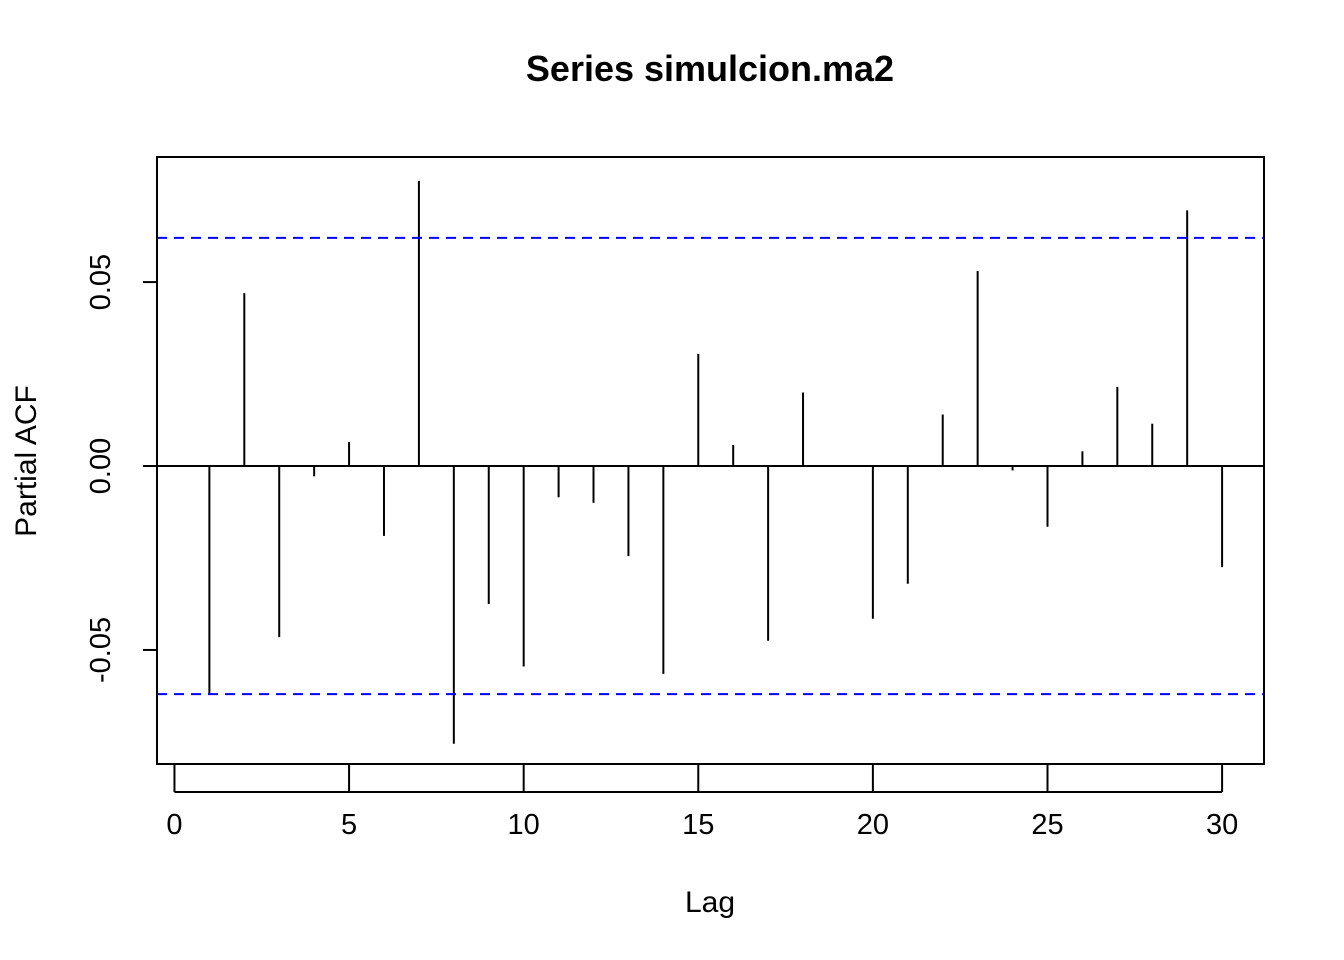 The image size is (1344, 960). What do you see at coordinates (349, 825) in the screenshot?
I see `x-tick-label-5: 5` at bounding box center [349, 825].